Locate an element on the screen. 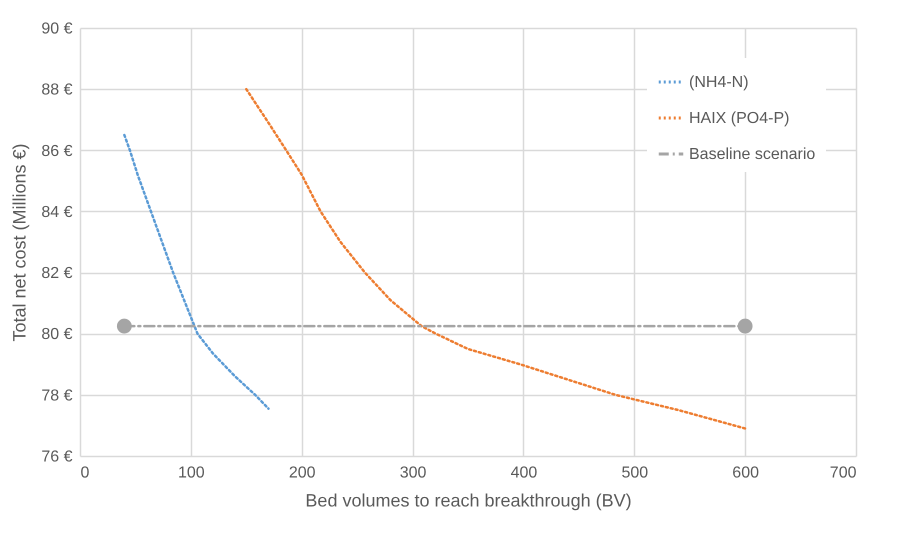 The width and height of the screenshot is (910, 533). x-axis-title: Bed volumes to reach breakthrough (BV) is located at coordinates (468, 500).